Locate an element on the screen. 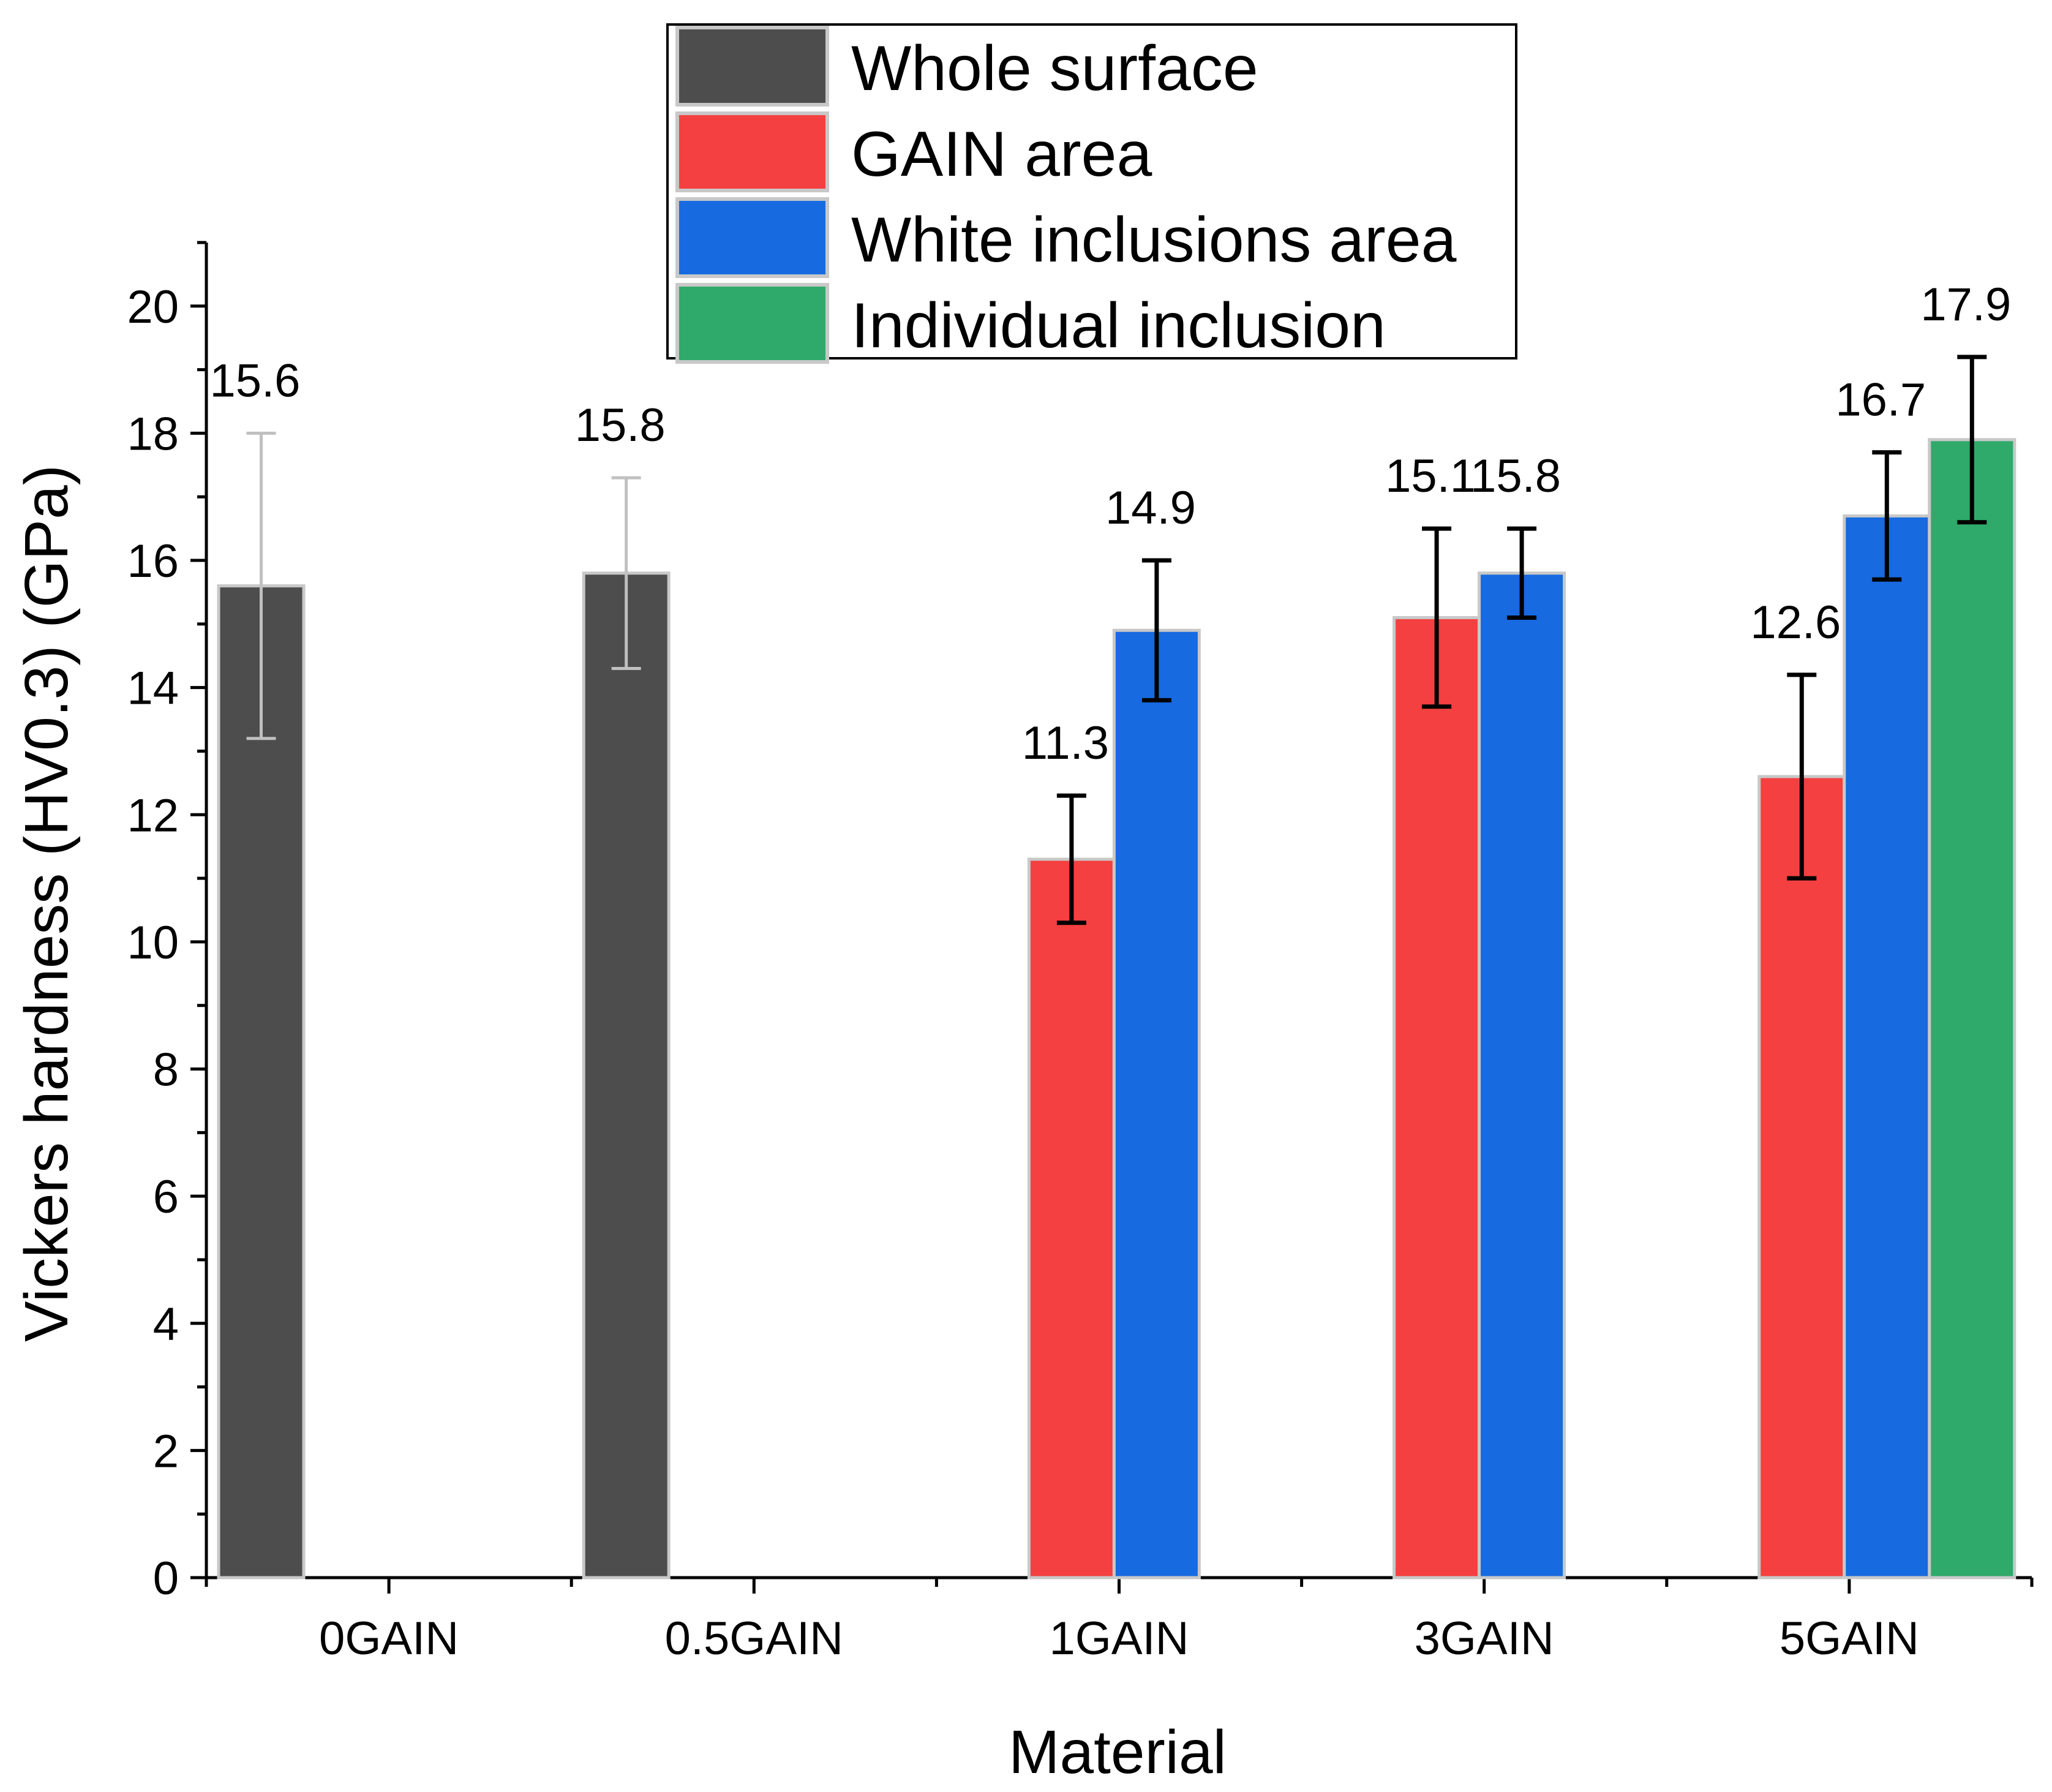 This screenshot has height=1792, width=2052. x-tick-label: 3GAIN is located at coordinates (1484, 1639).